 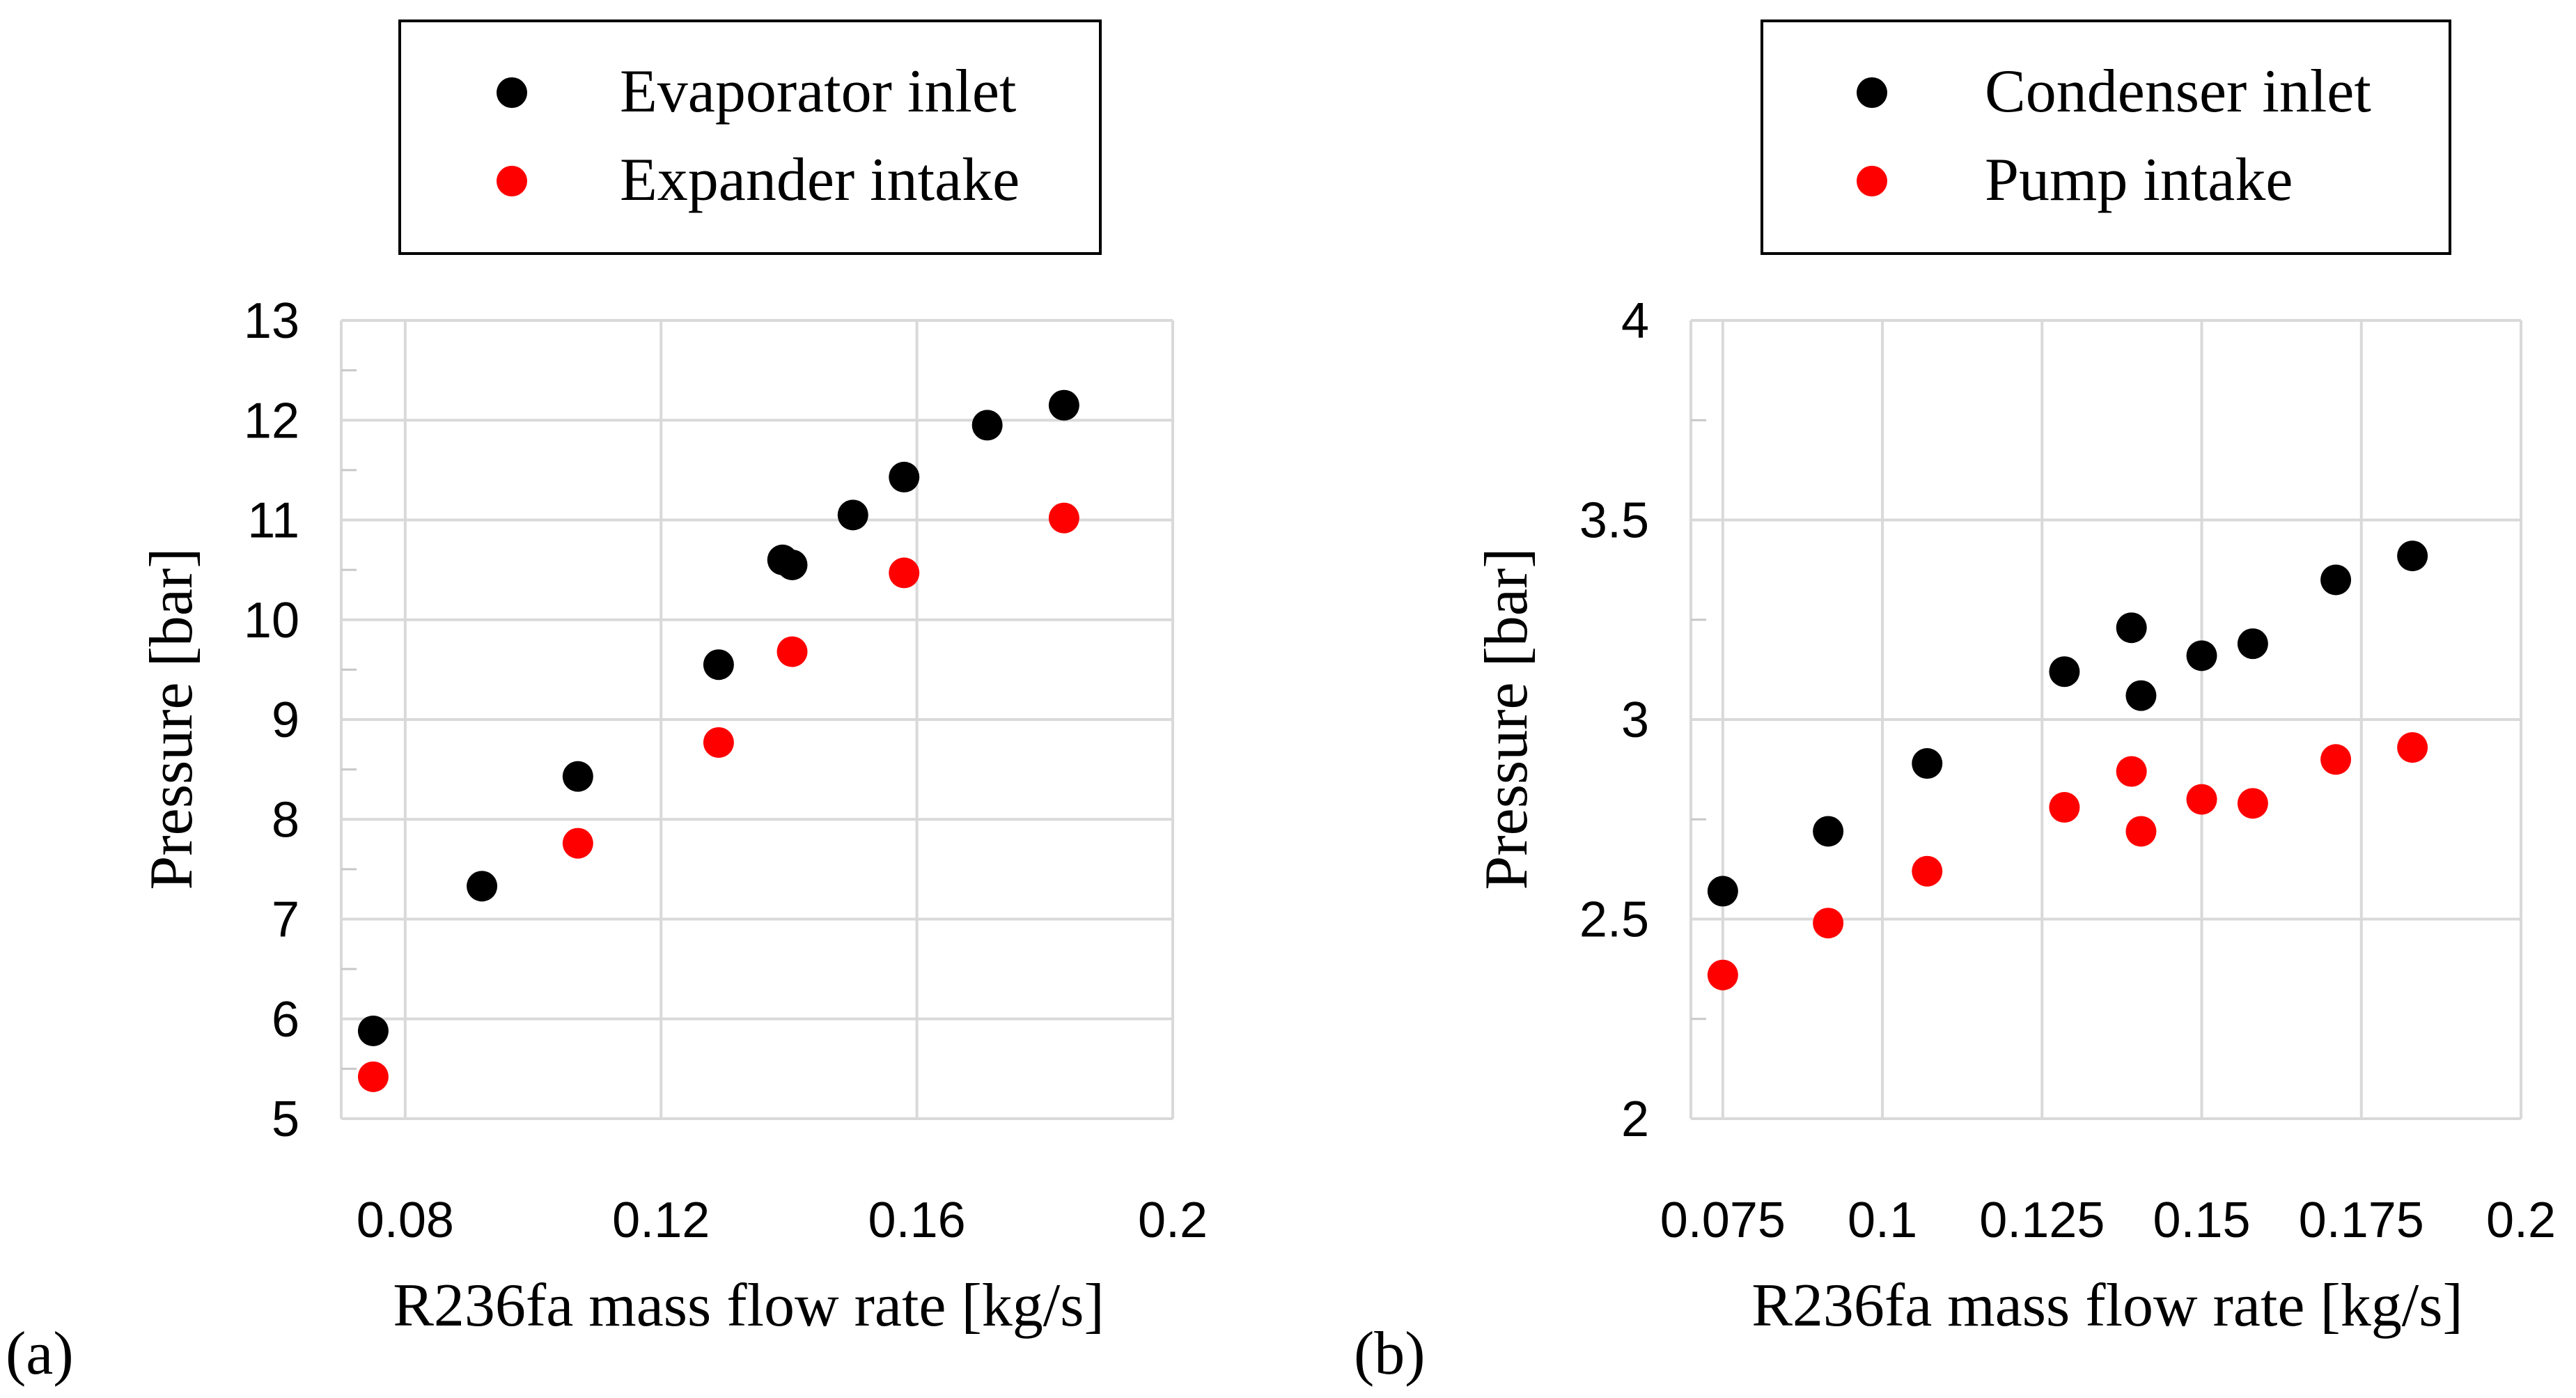 I want to click on y-tick-label: 5, so click(x=285, y=1119).